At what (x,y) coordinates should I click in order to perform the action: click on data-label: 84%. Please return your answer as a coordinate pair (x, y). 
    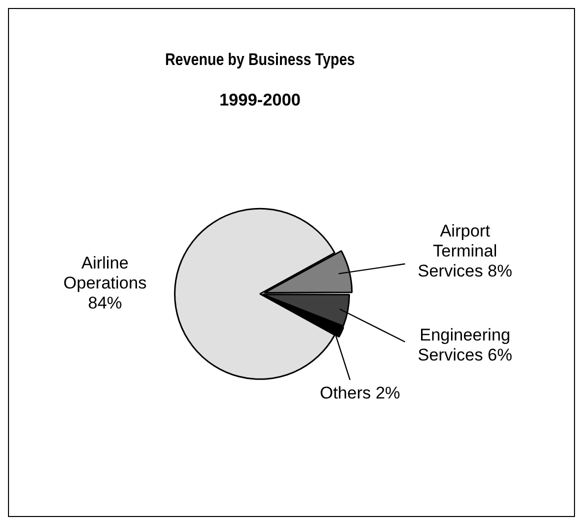
    Looking at the image, I should click on (105, 303).